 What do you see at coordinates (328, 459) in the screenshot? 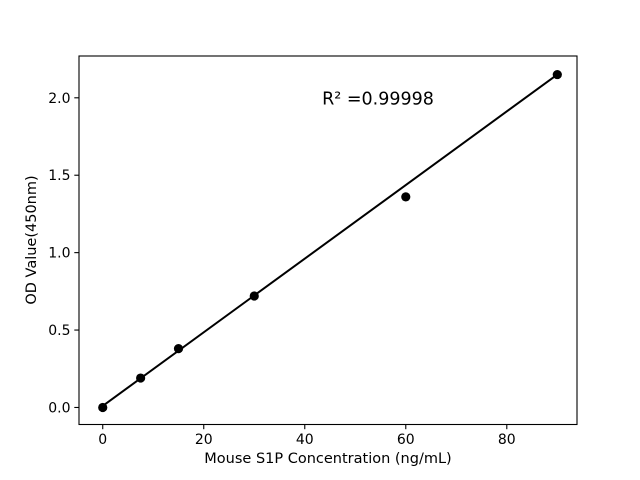
I see `x-axis-label: Mouse S1P Concentration (ng/mL)` at bounding box center [328, 459].